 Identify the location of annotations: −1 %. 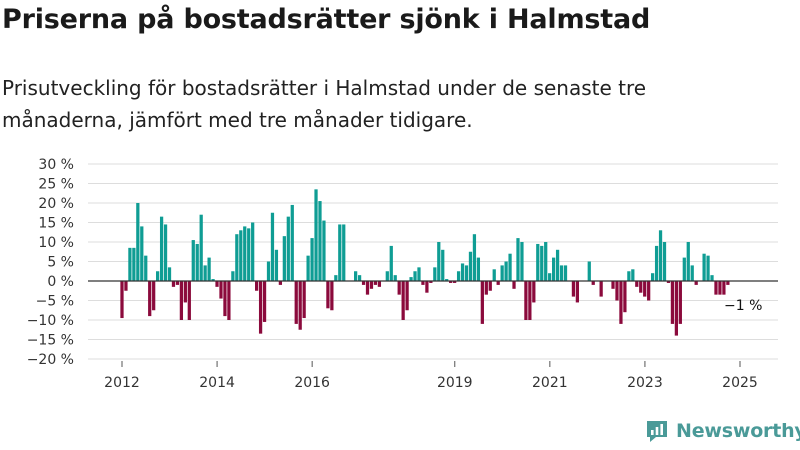
(743, 306).